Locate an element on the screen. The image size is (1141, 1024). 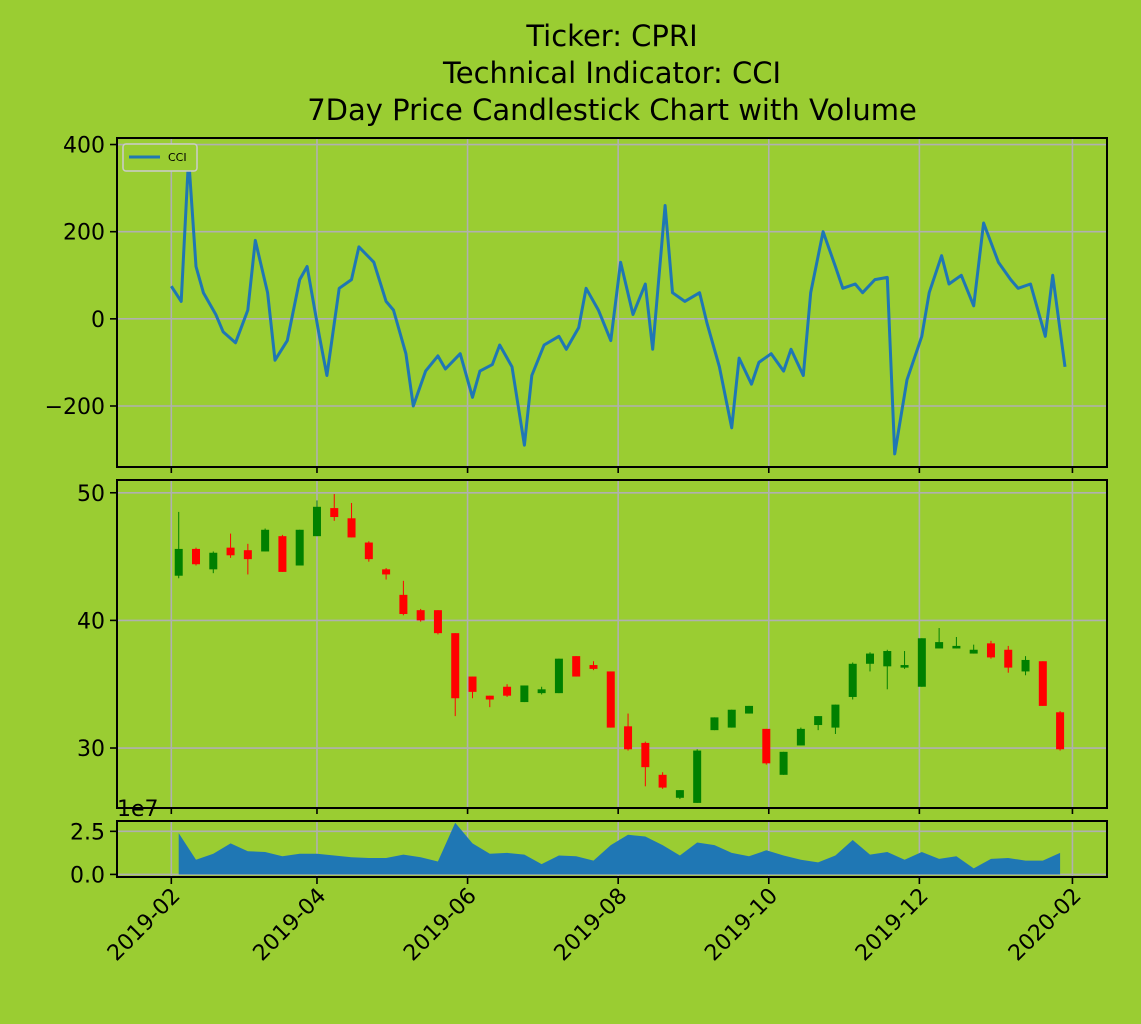
cci-ytick-label-1: 200 is located at coordinates (84, 233).